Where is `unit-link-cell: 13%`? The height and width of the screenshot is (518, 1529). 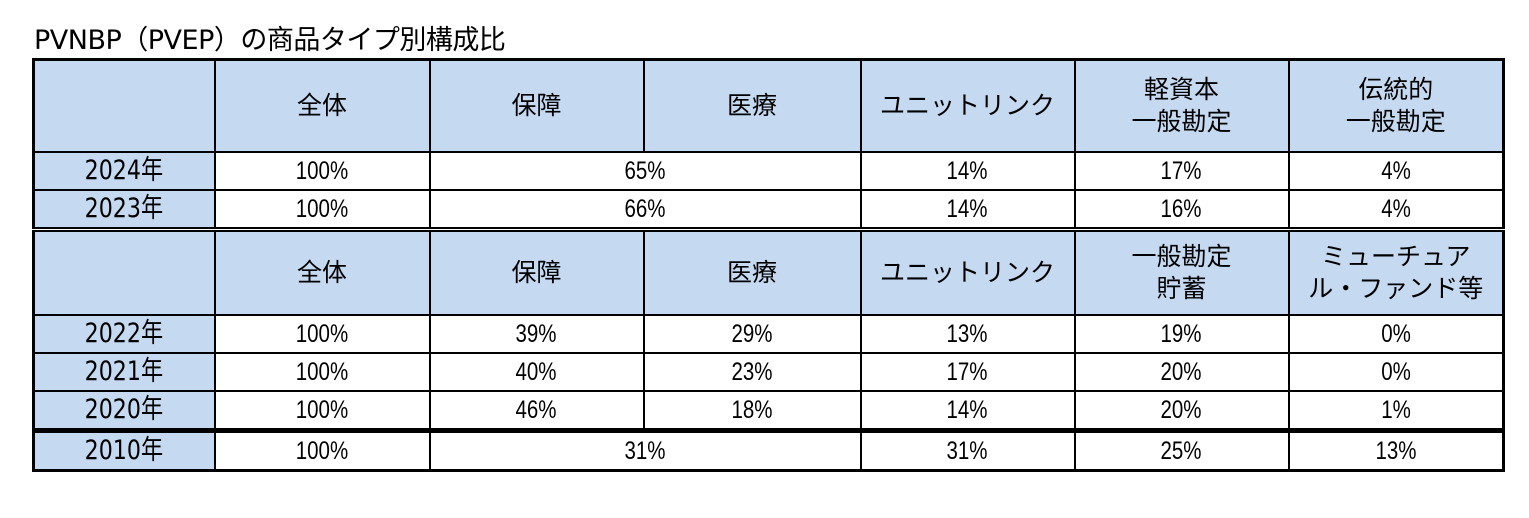 unit-link-cell: 13% is located at coordinates (967, 334).